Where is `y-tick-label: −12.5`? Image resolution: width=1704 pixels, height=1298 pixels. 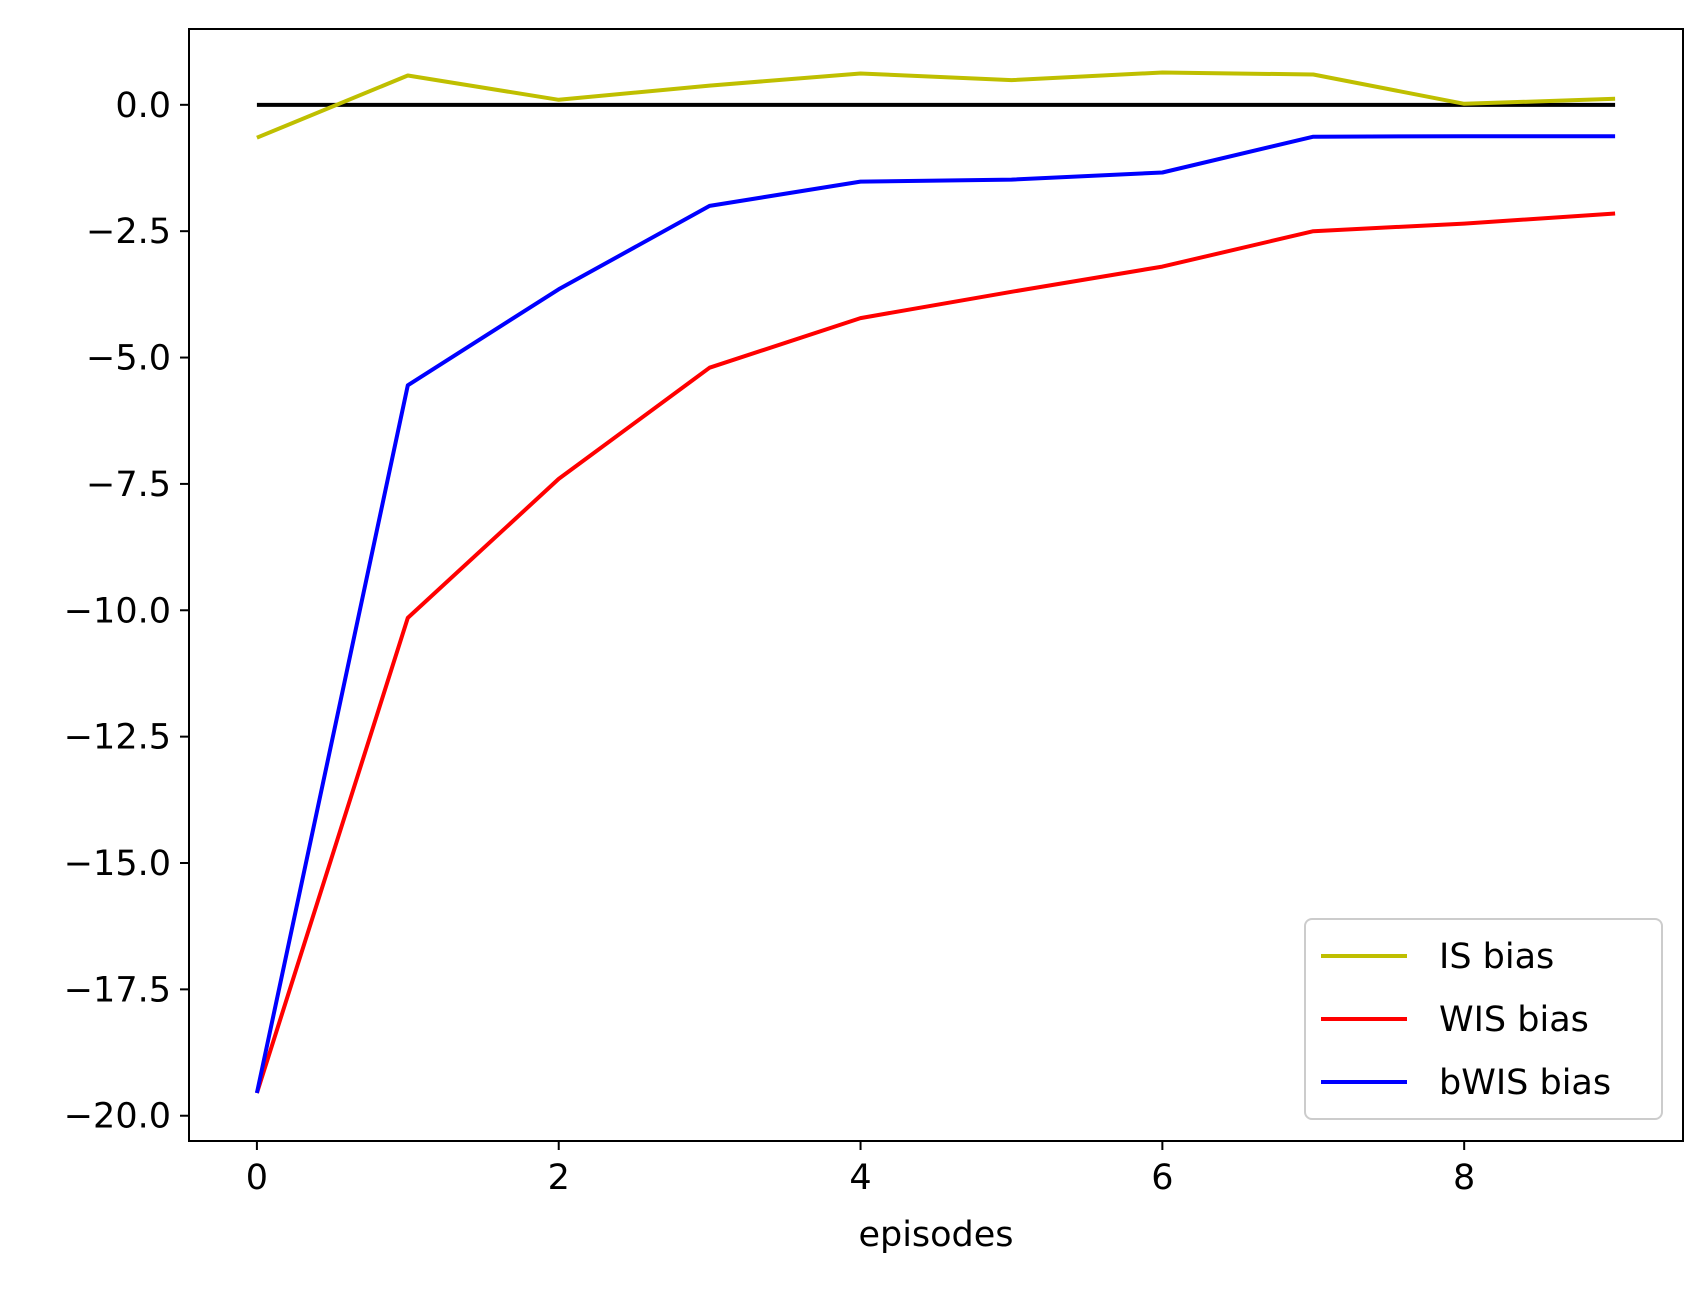
y-tick-label: −12.5 is located at coordinates (117, 738).